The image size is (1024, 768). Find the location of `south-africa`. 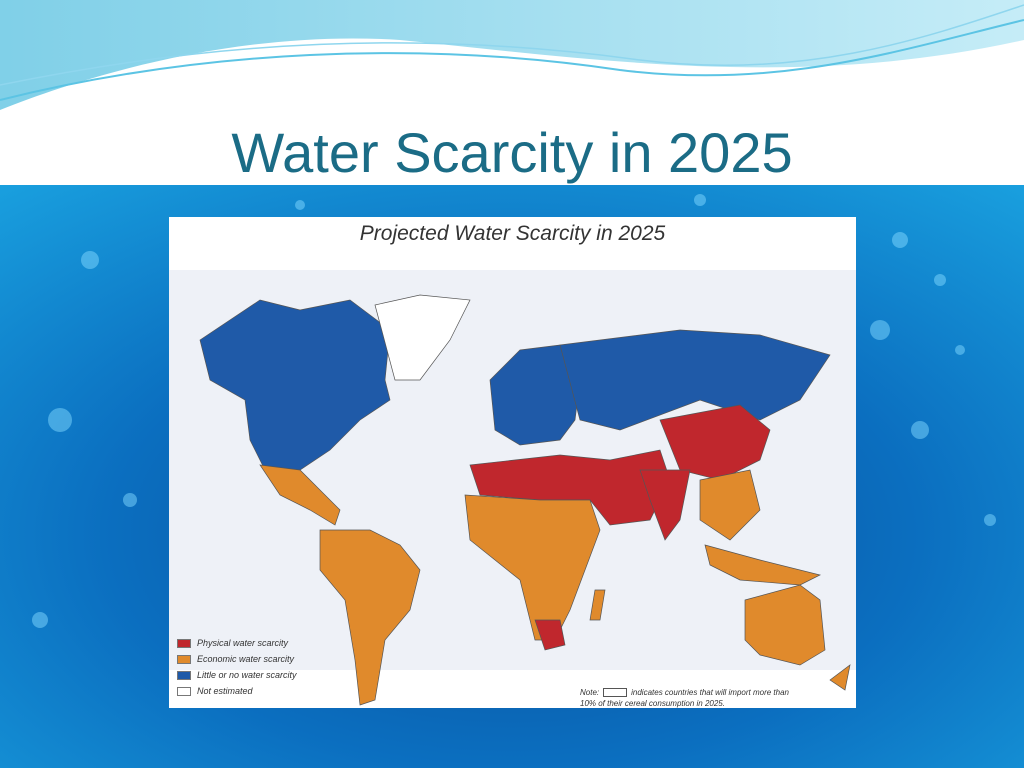

south-africa is located at coordinates (550, 635).